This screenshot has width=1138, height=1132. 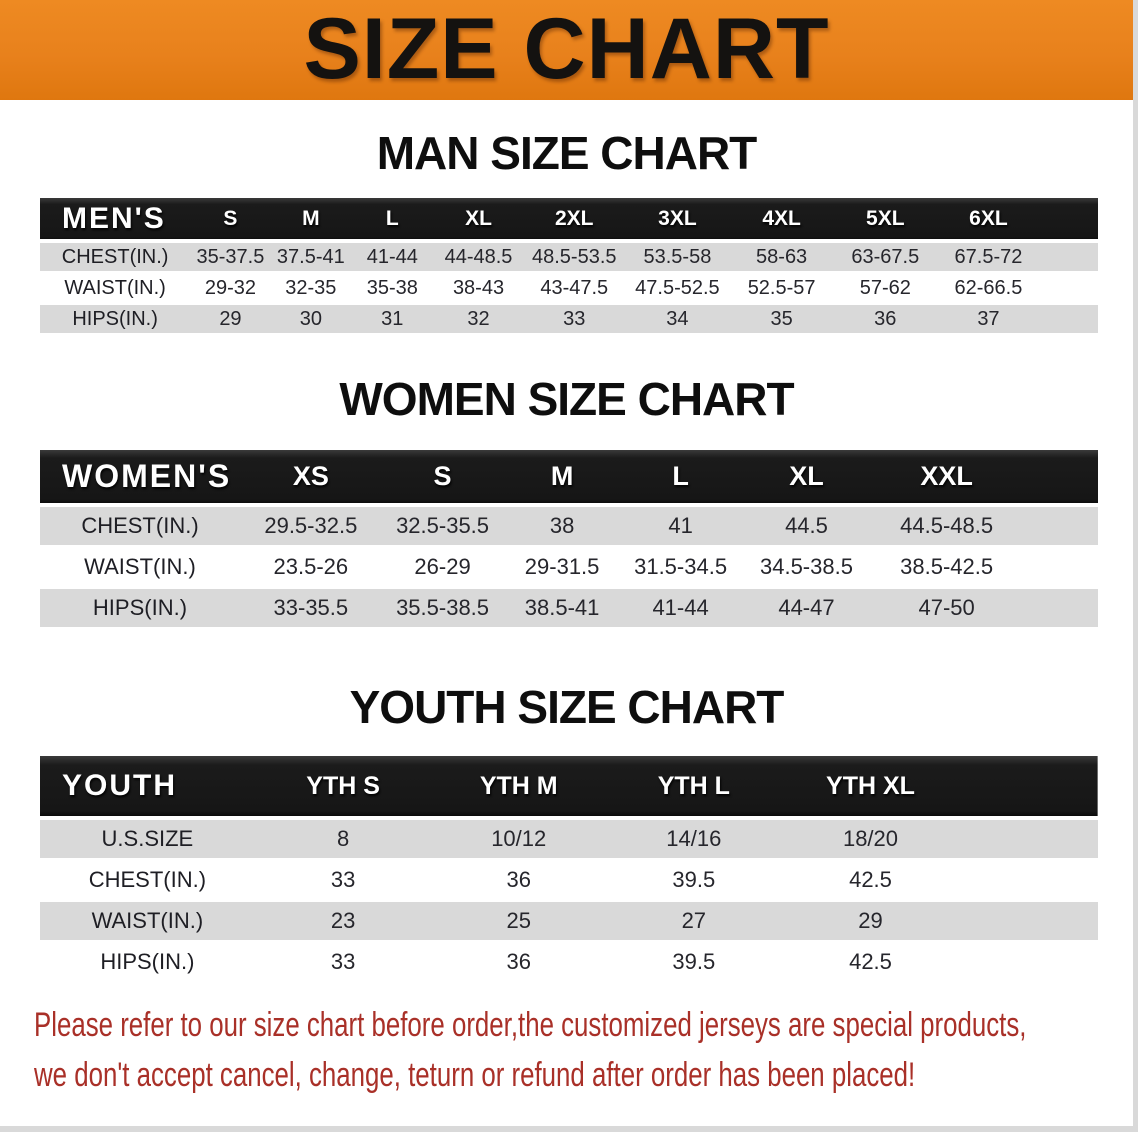 I want to click on value-cell: 63-67.5, so click(x=885, y=258).